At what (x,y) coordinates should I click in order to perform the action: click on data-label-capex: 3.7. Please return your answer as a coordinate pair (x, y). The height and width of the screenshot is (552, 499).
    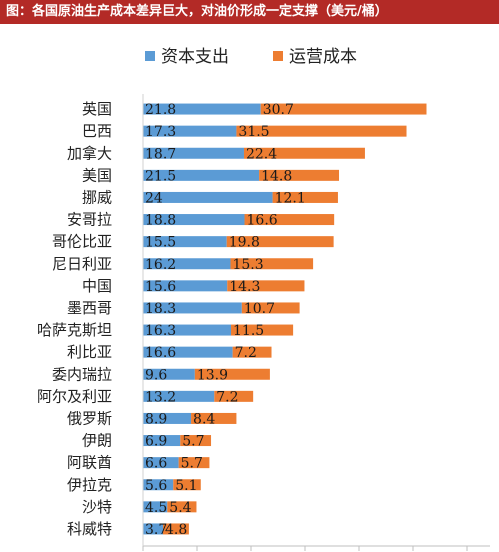
    Looking at the image, I should click on (156, 530).